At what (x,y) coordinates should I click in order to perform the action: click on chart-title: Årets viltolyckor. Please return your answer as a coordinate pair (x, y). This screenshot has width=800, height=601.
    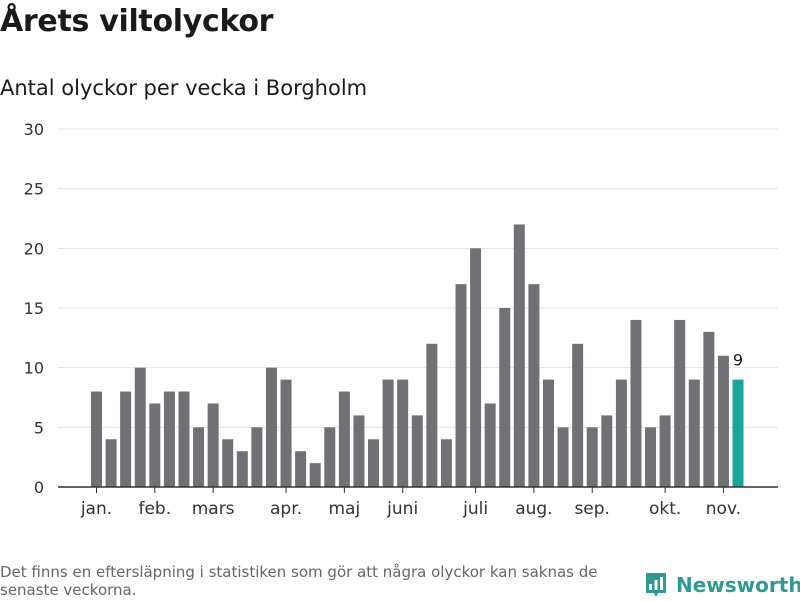
    Looking at the image, I should click on (137, 21).